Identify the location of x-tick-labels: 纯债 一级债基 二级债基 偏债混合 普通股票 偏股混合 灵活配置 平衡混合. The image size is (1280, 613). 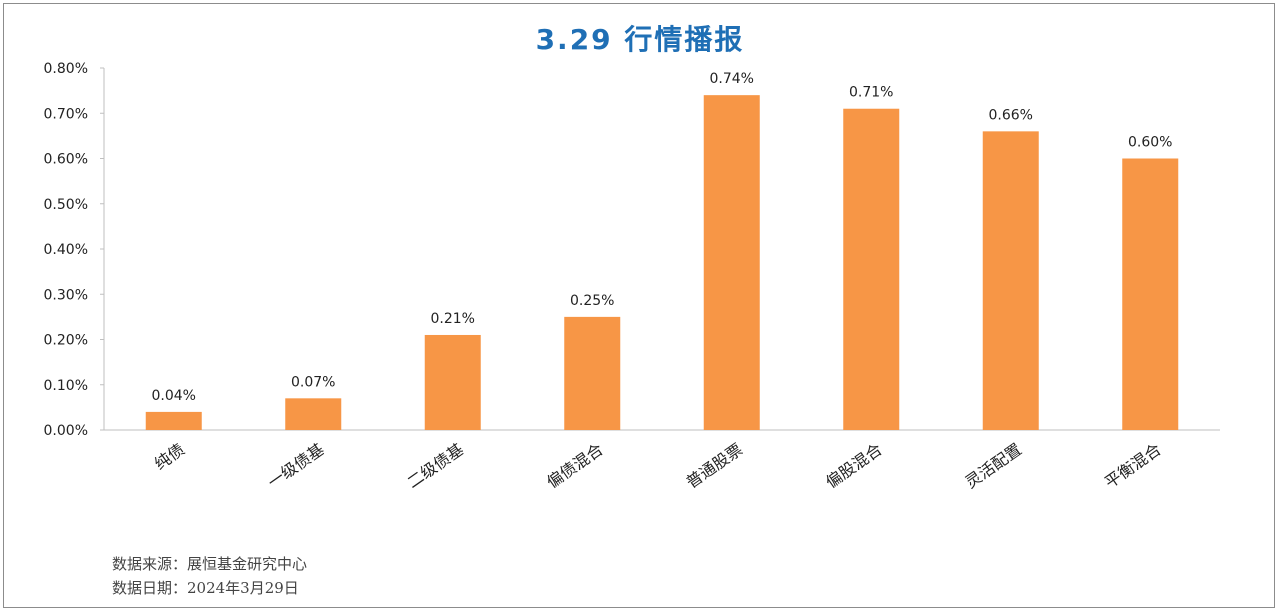
(658, 466).